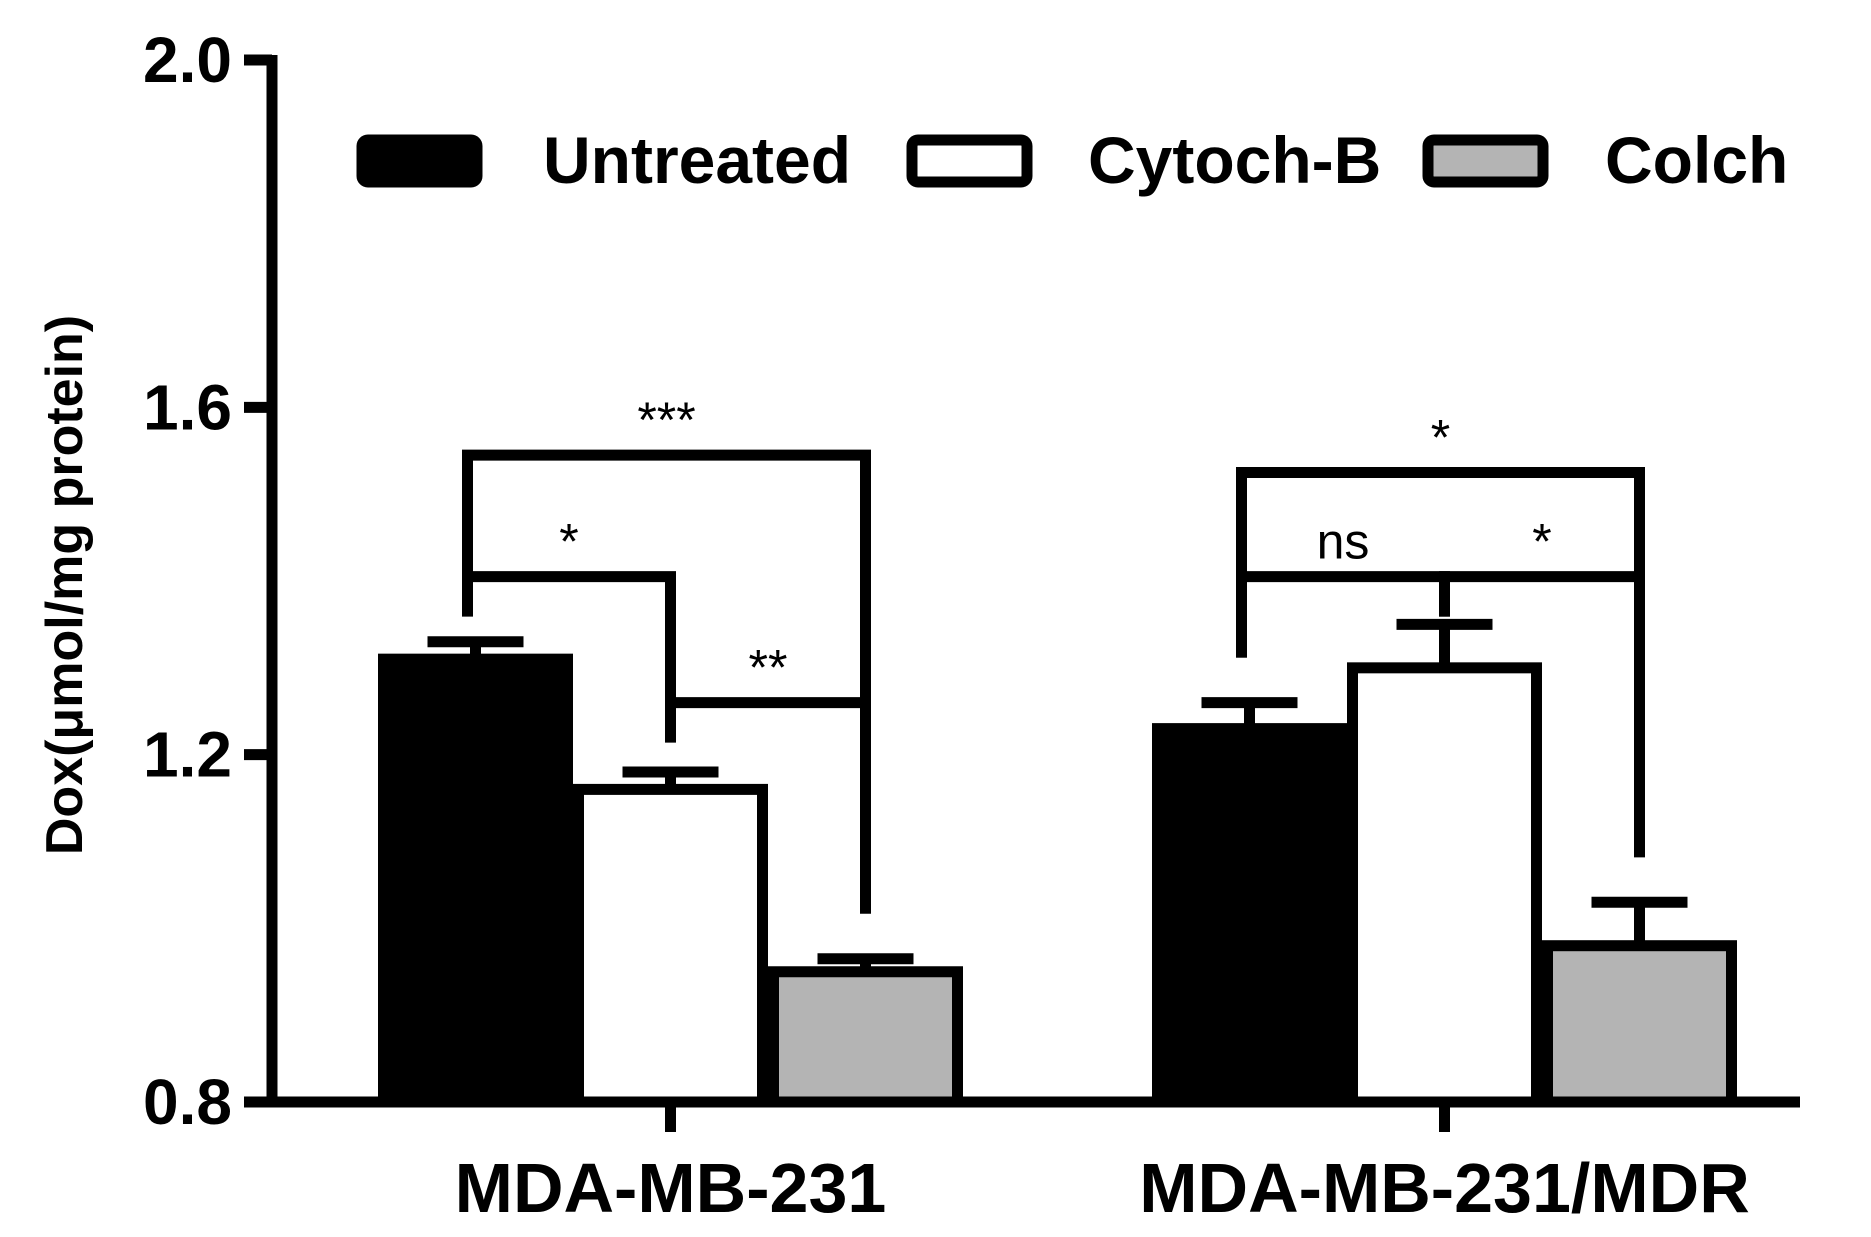 This screenshot has height=1237, width=1871. I want to click on significance-label: **, so click(768, 668).